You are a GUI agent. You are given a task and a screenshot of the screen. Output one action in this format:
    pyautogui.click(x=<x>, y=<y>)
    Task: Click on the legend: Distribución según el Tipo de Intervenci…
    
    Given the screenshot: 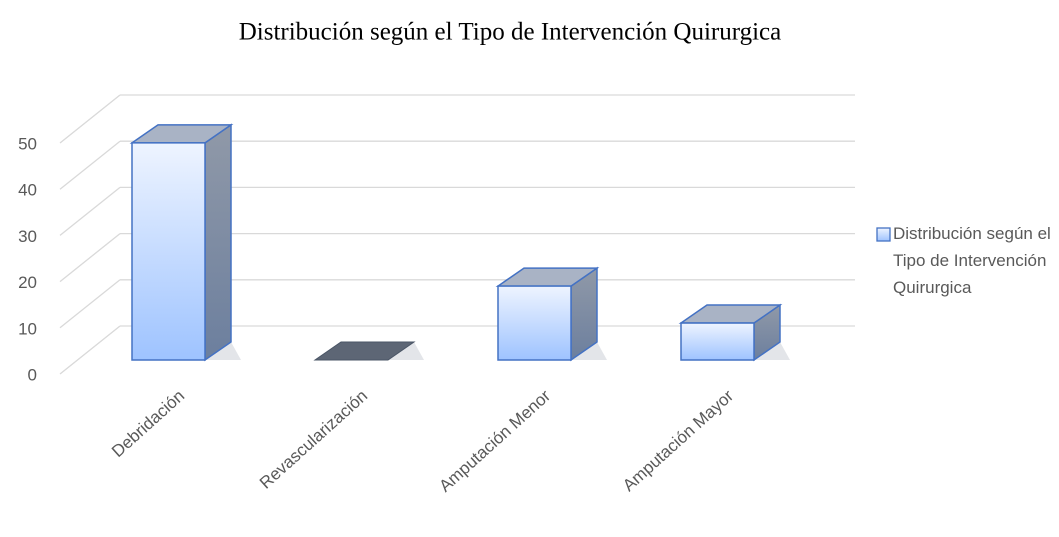 What is the action you would take?
    pyautogui.click(x=972, y=260)
    